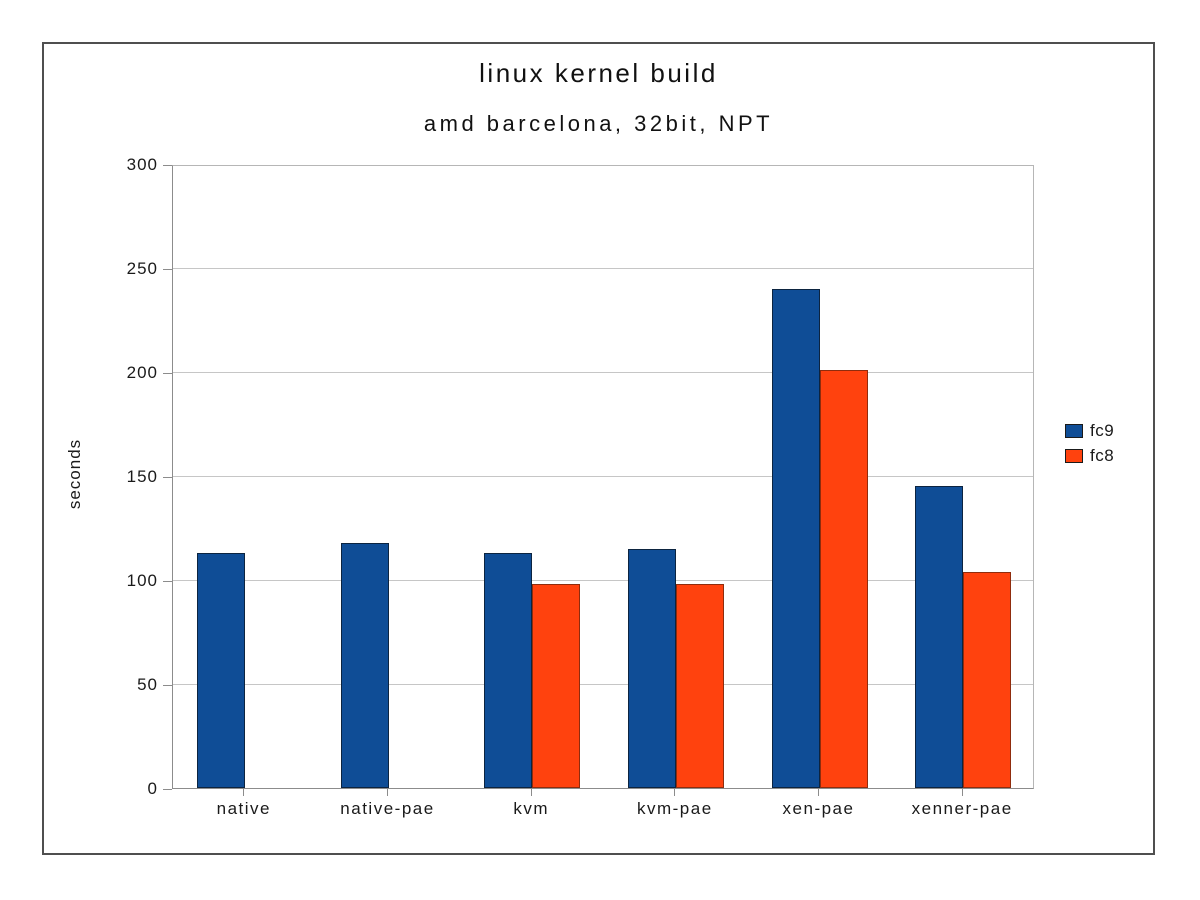 The image size is (1200, 900). Describe the element at coordinates (675, 792) in the screenshot. I see `x-tick-mark-kvm-pae` at that location.